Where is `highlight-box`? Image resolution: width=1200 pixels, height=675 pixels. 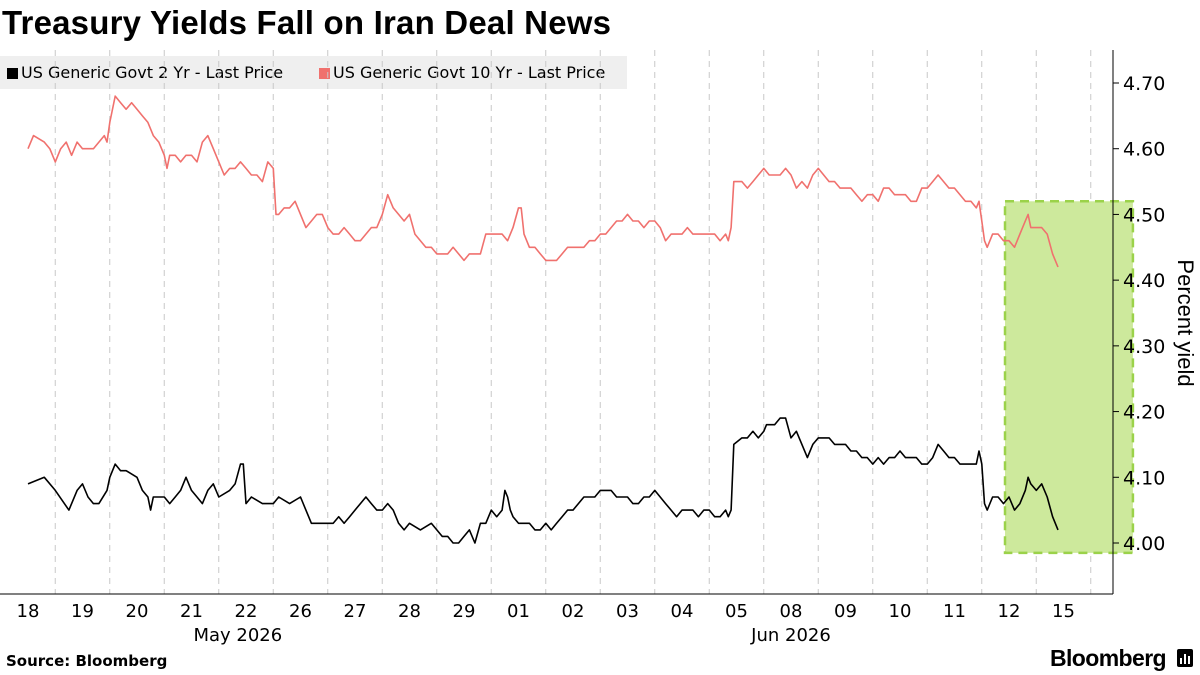 highlight-box is located at coordinates (1069, 377).